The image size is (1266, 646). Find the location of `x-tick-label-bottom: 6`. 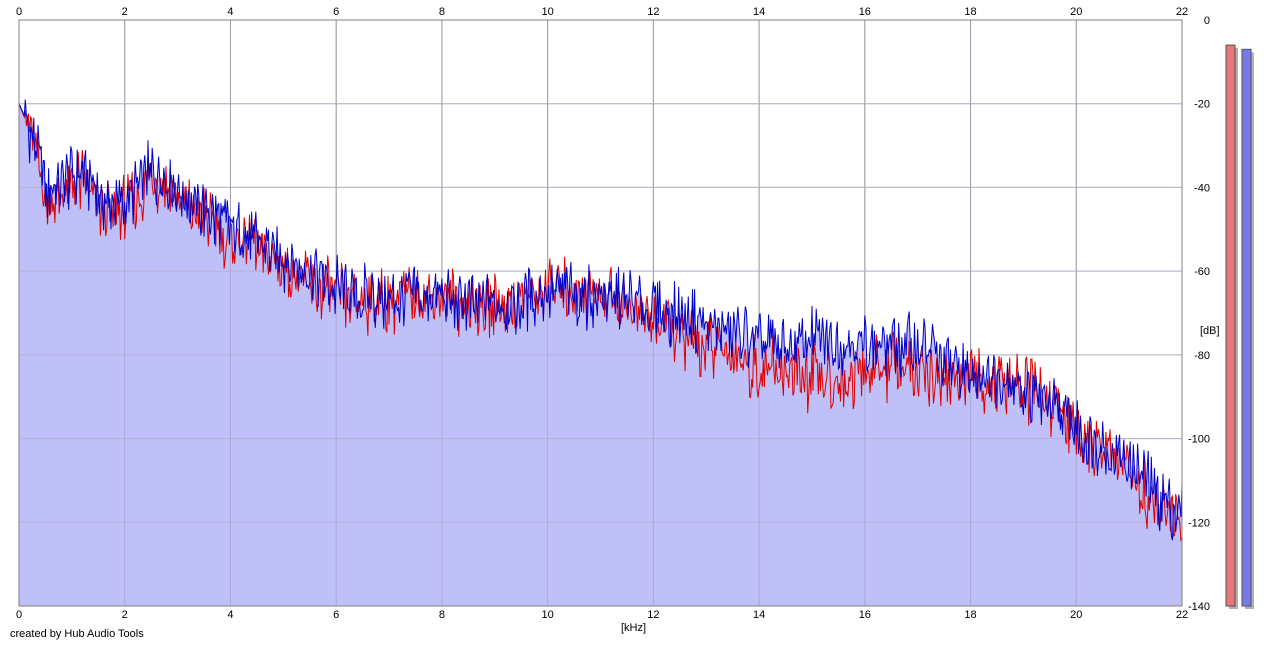

x-tick-label-bottom: 6 is located at coordinates (336, 615).